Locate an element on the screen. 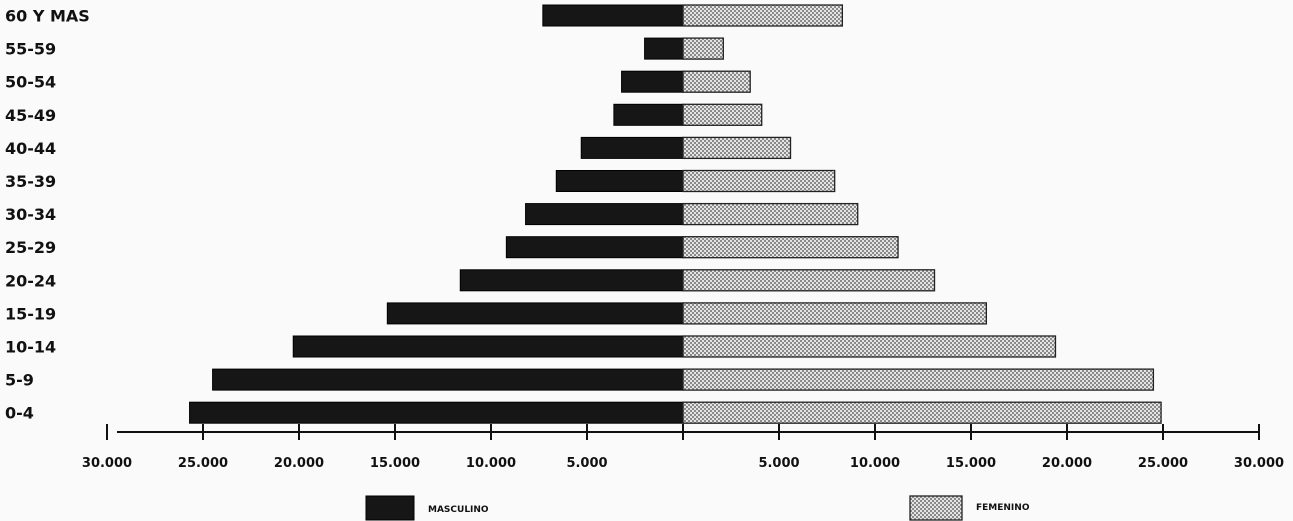  age-group-label: 10-14 is located at coordinates (30, 347).